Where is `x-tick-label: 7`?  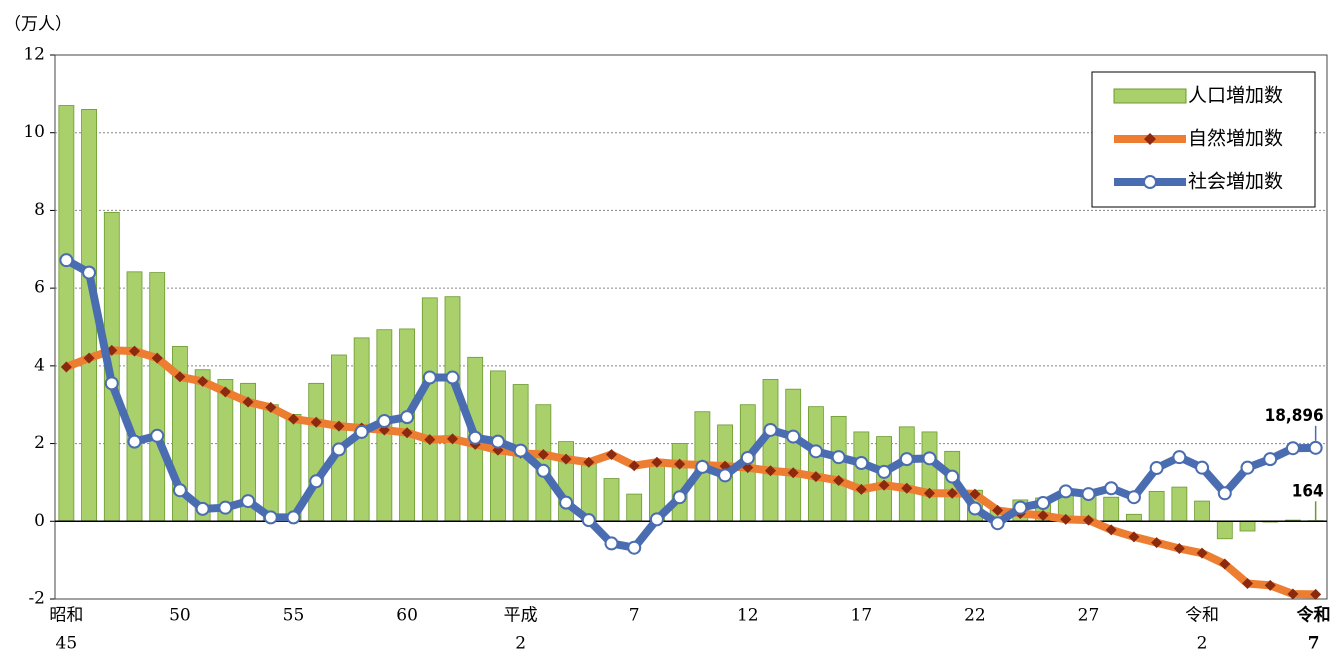 x-tick-label: 7 is located at coordinates (634, 616).